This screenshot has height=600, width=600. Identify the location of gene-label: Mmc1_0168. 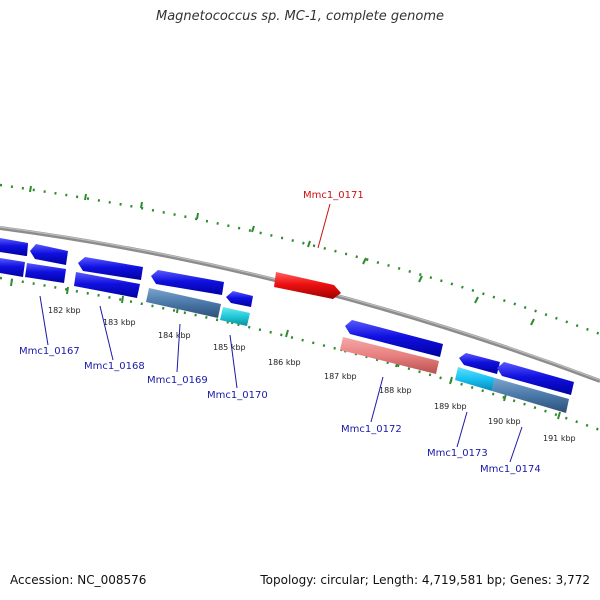
(114, 366).